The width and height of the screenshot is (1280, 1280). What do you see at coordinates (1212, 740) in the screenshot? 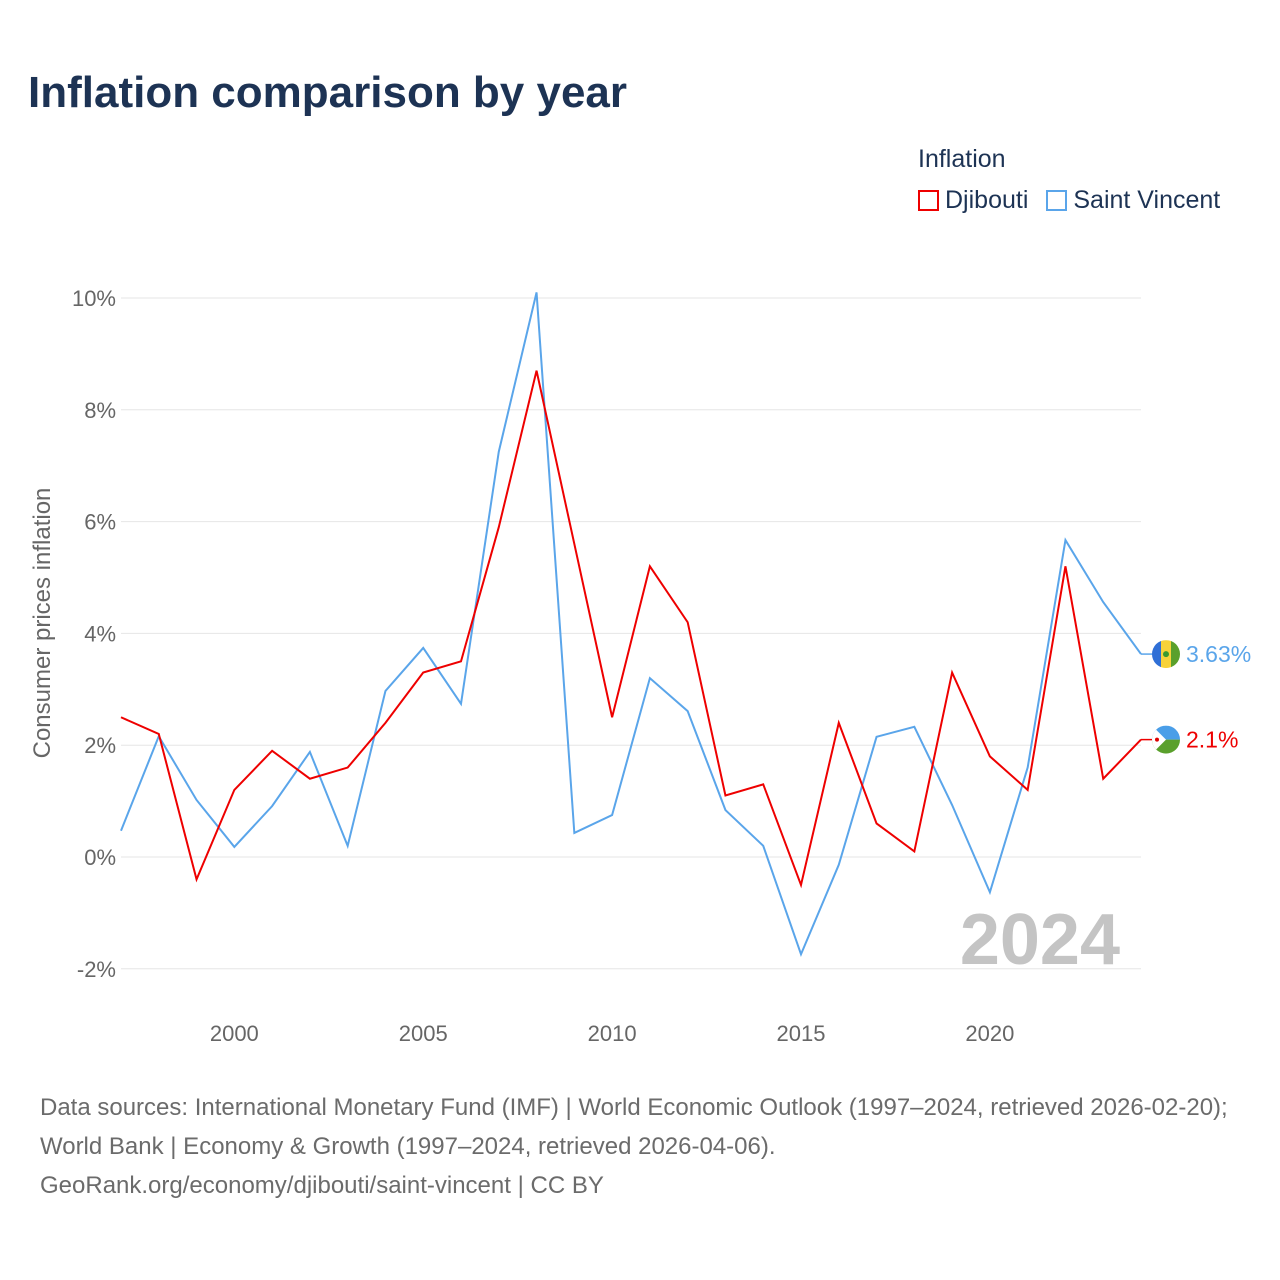
I see `end-value-label: 2.1%` at bounding box center [1212, 740].